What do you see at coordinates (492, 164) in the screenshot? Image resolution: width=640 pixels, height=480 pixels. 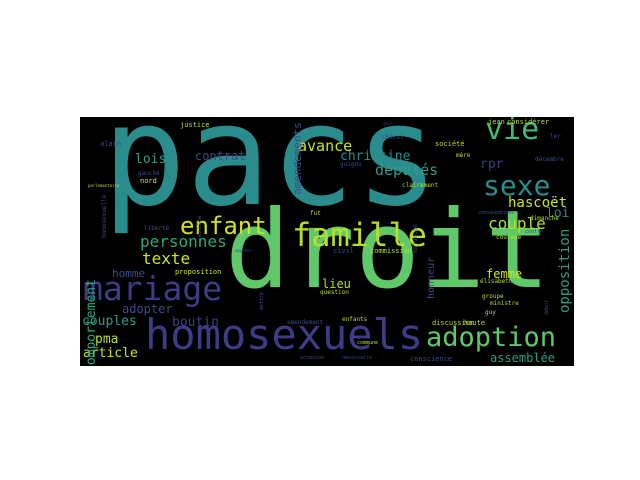 I see `word-rpr: rpr` at bounding box center [492, 164].